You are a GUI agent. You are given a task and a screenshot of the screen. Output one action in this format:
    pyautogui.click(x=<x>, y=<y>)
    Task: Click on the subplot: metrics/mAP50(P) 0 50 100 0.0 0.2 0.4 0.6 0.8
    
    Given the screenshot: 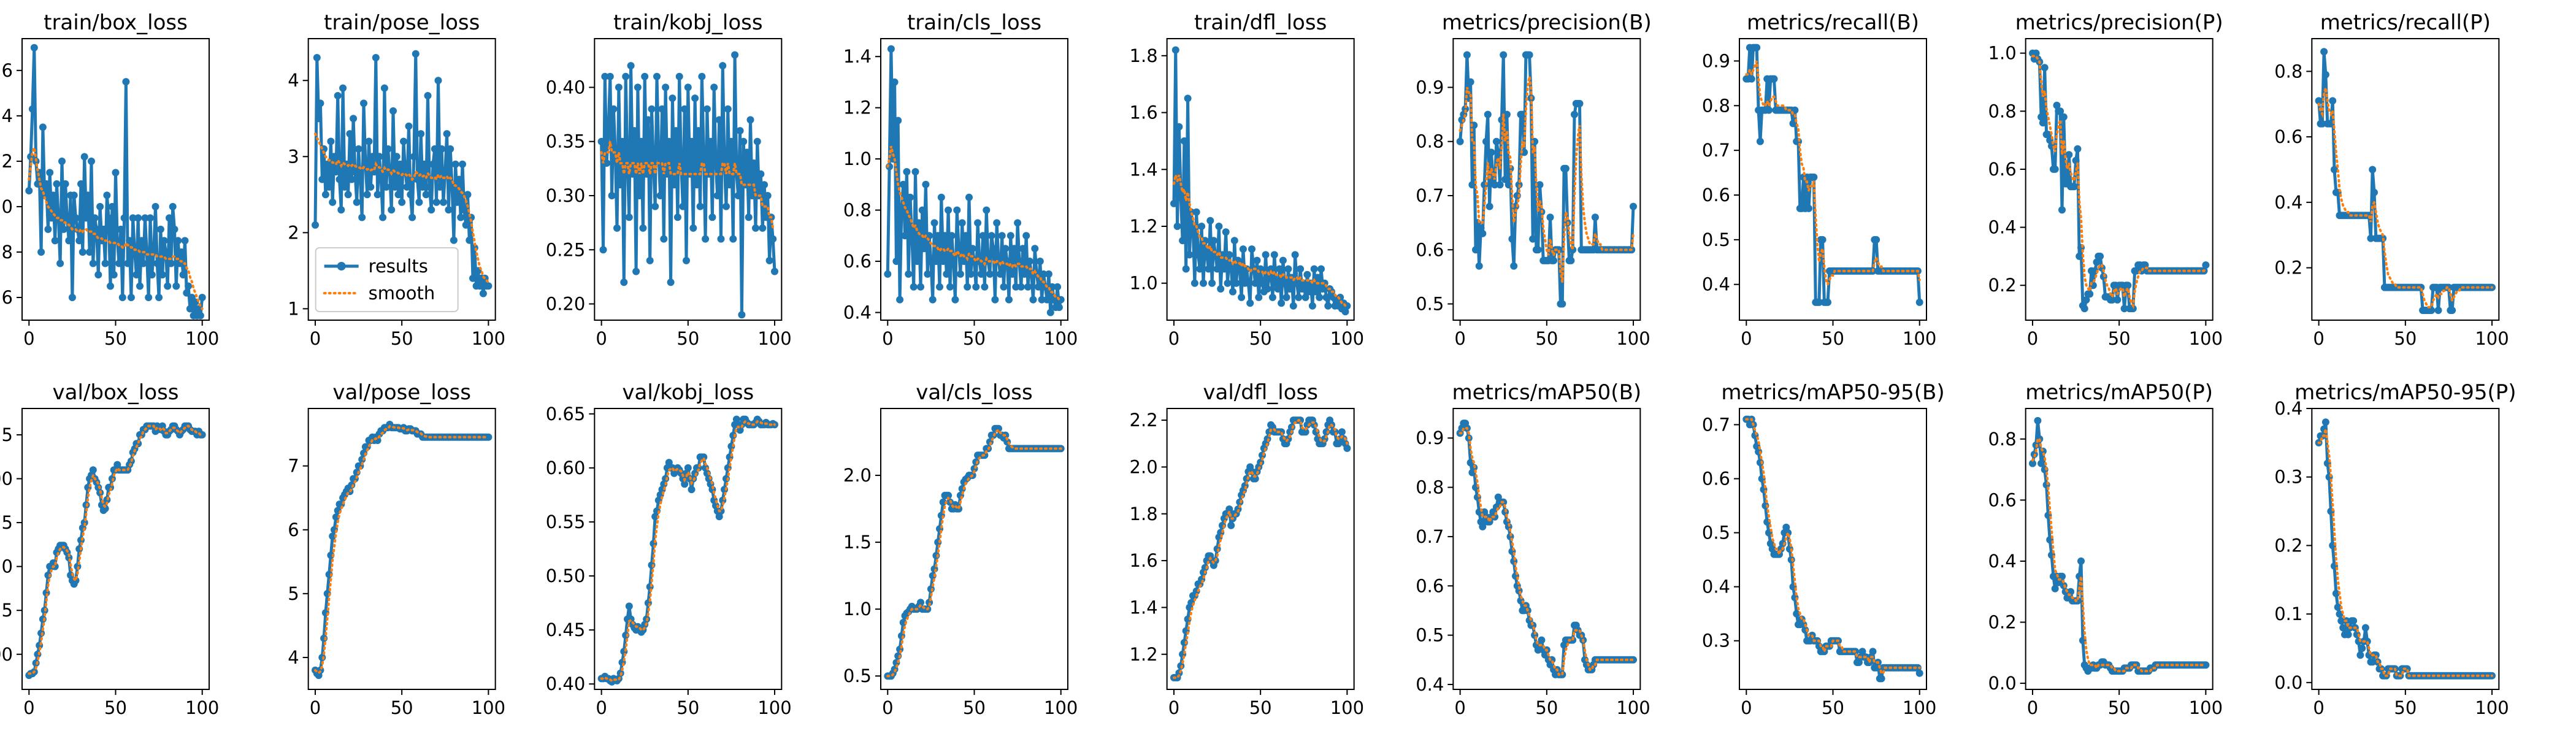 What is the action you would take?
    pyautogui.click(x=2105, y=549)
    